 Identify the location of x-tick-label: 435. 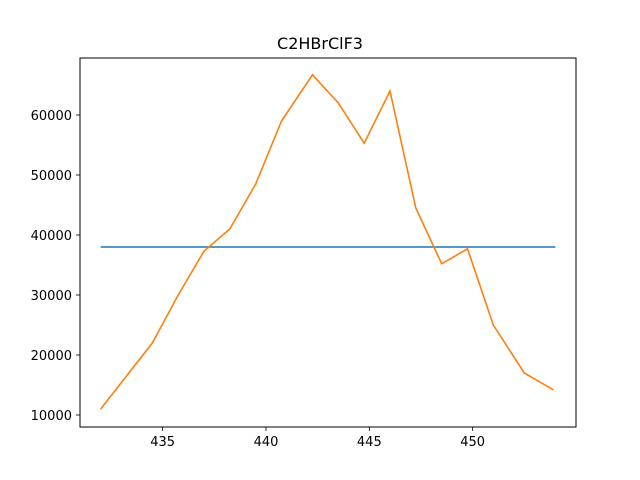
(162, 442).